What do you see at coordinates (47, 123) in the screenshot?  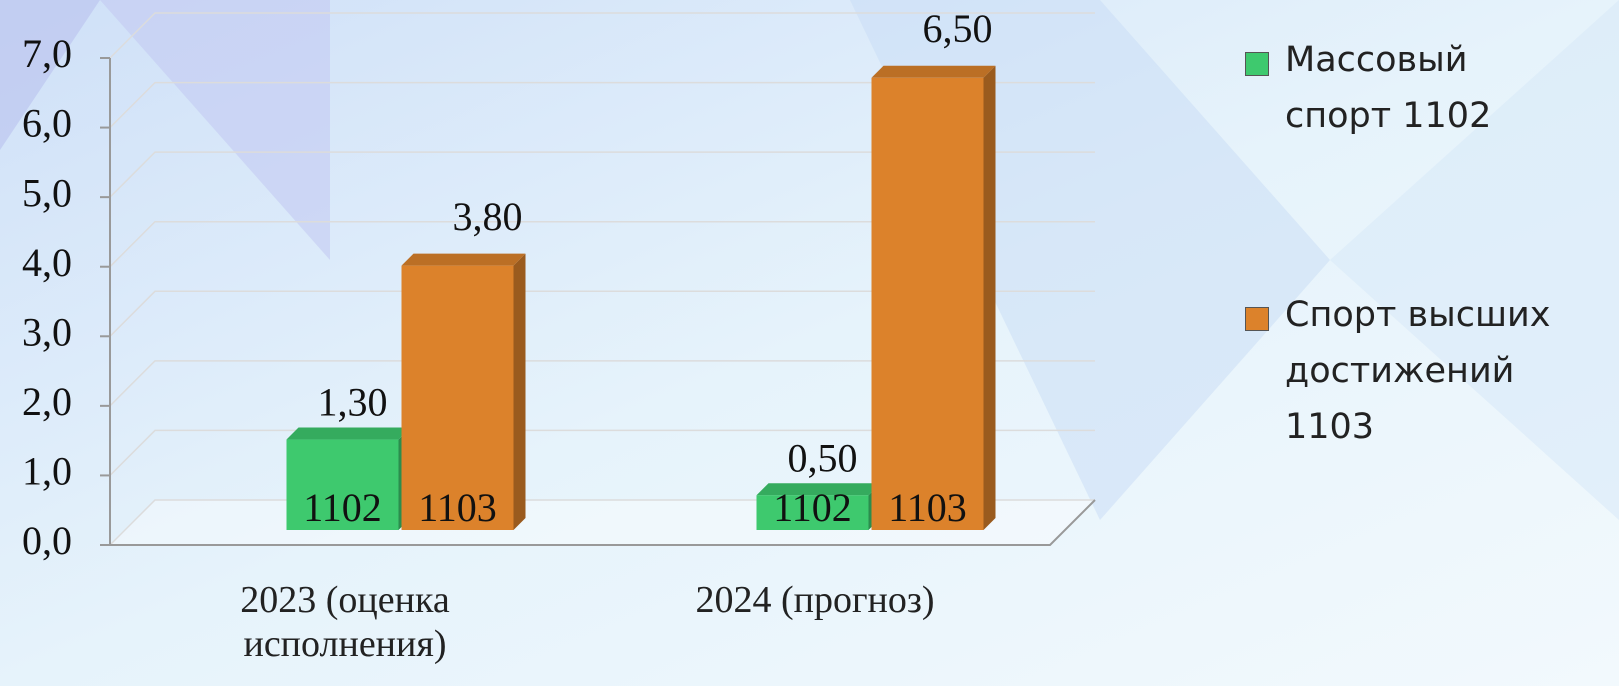 I see `y-tick-label: 6,0` at bounding box center [47, 123].